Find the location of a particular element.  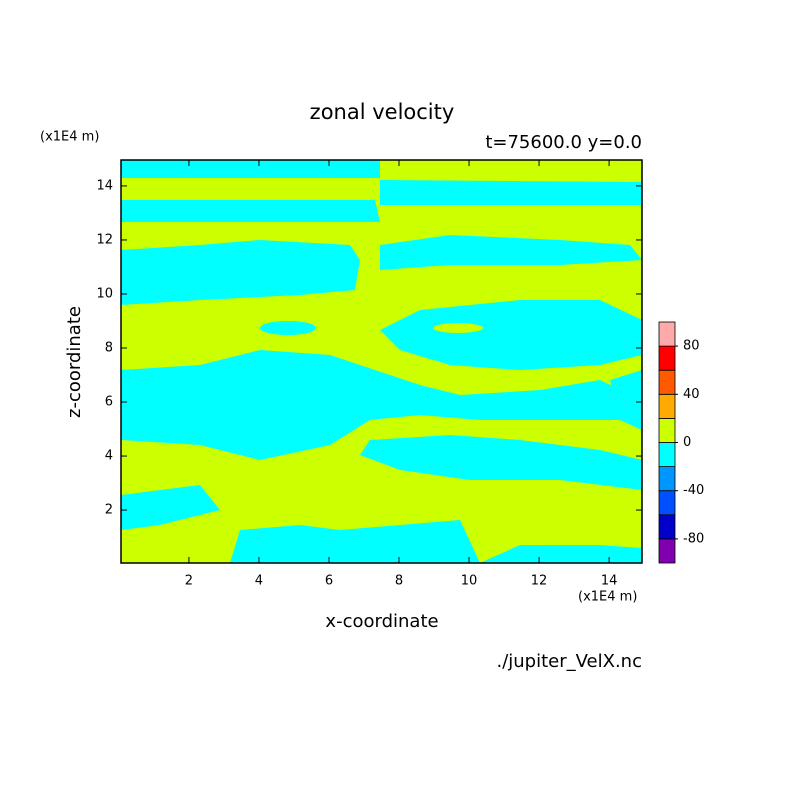

x-tick-label: 10 is located at coordinates (469, 581).